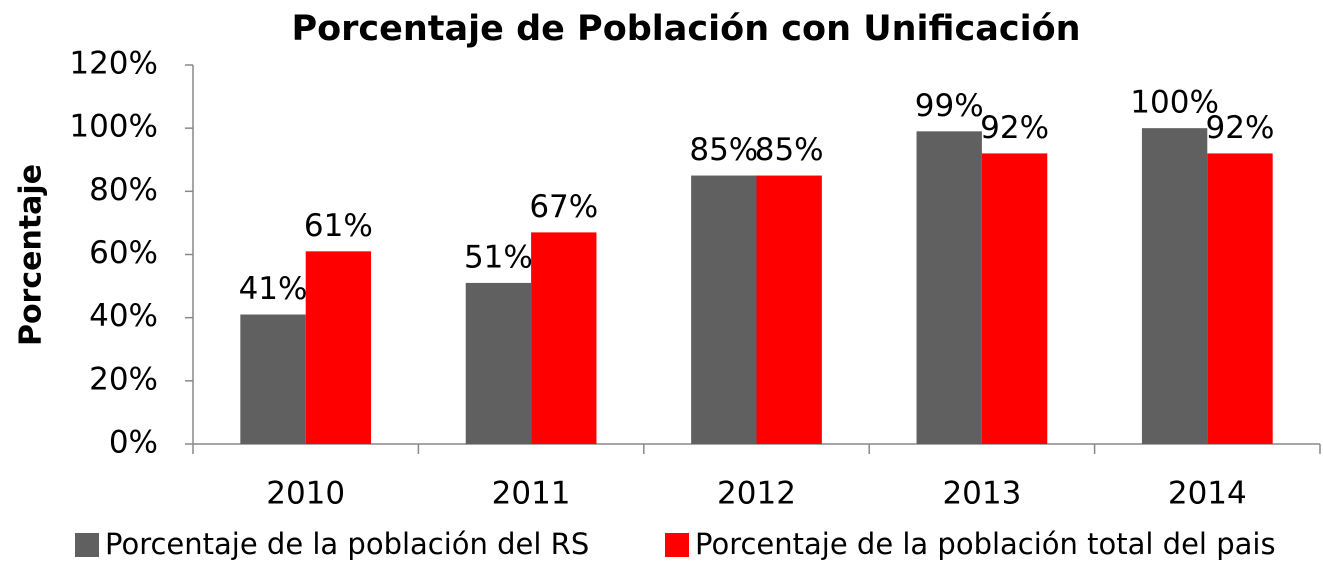  Describe the element at coordinates (347, 544) in the screenshot. I see `legend-label: Porcentaje de la población del RS` at that location.